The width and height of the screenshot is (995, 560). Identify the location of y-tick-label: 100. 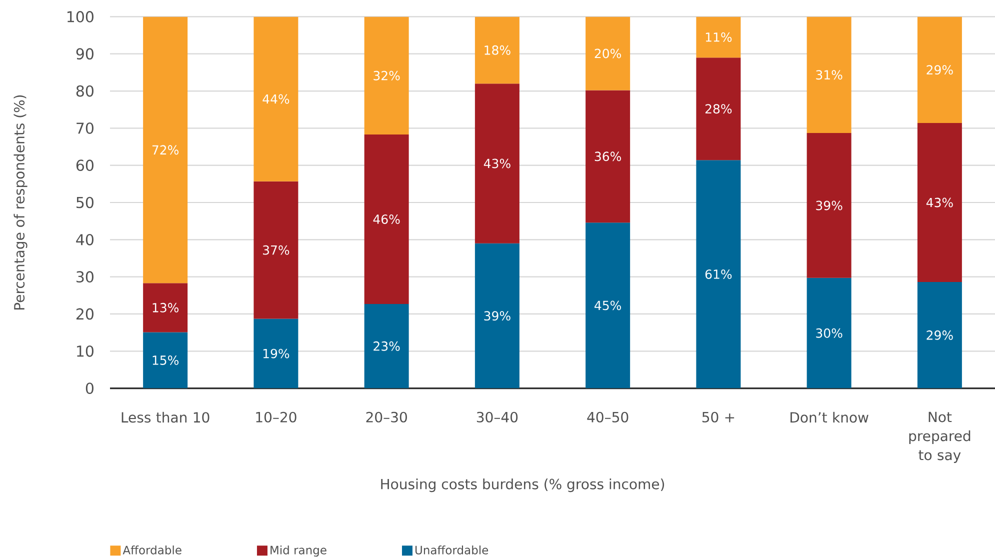
(80, 16).